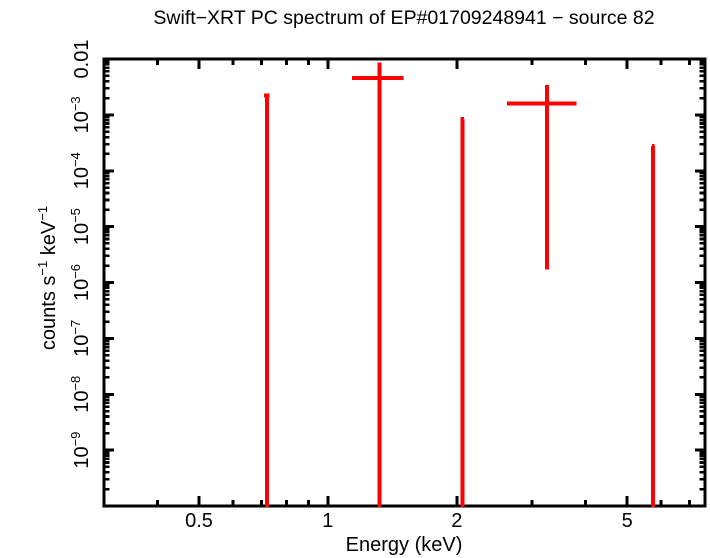  I want to click on y-tick-label: 10−3, so click(80, 114).